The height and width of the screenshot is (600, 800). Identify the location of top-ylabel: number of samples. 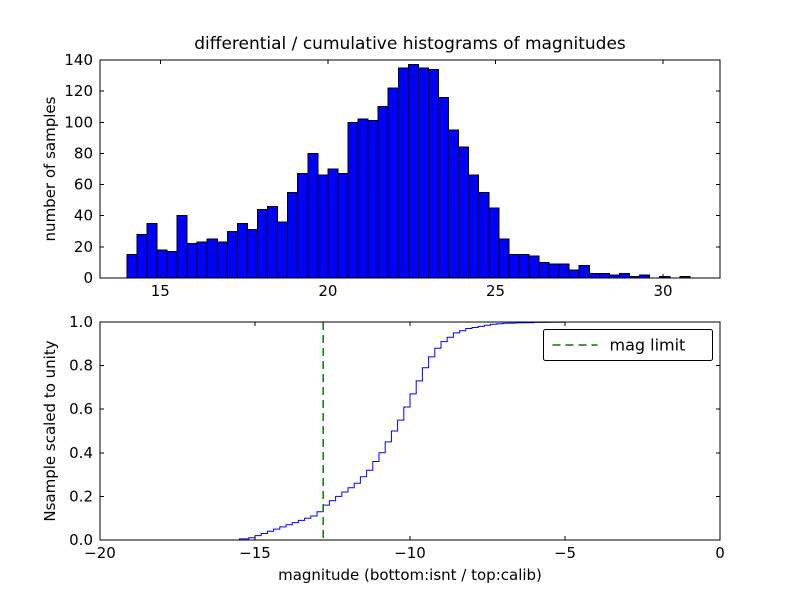
(50, 169).